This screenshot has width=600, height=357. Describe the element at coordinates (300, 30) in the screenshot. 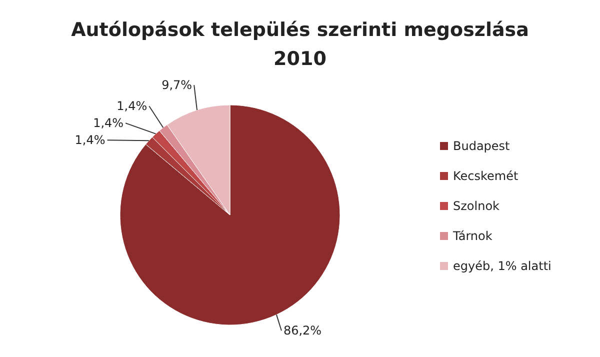

I see `chart-title: Autólopások település szerinti megoszlása` at that location.